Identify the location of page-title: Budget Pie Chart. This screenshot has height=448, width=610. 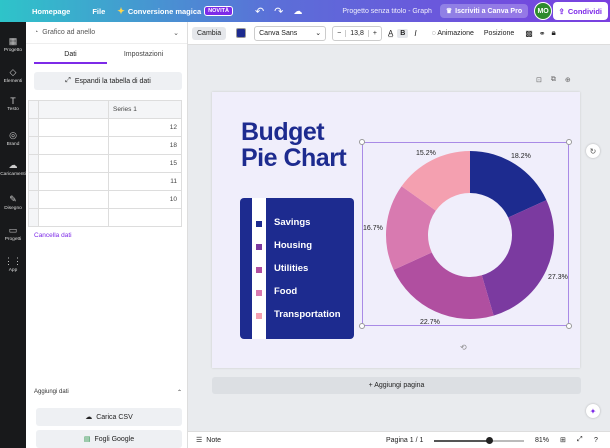
(294, 144).